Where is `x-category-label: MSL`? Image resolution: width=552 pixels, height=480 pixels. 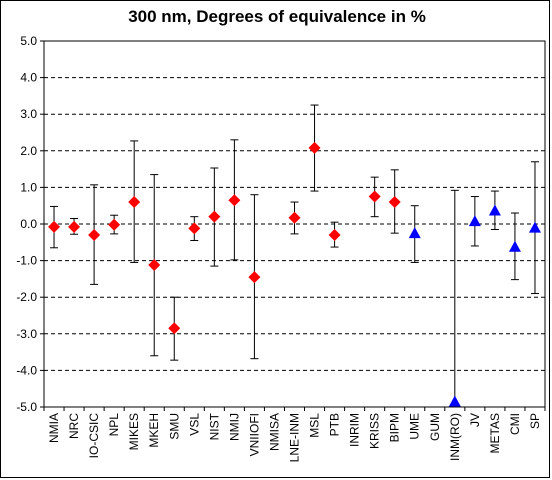 x-category-label: MSL is located at coordinates (315, 425).